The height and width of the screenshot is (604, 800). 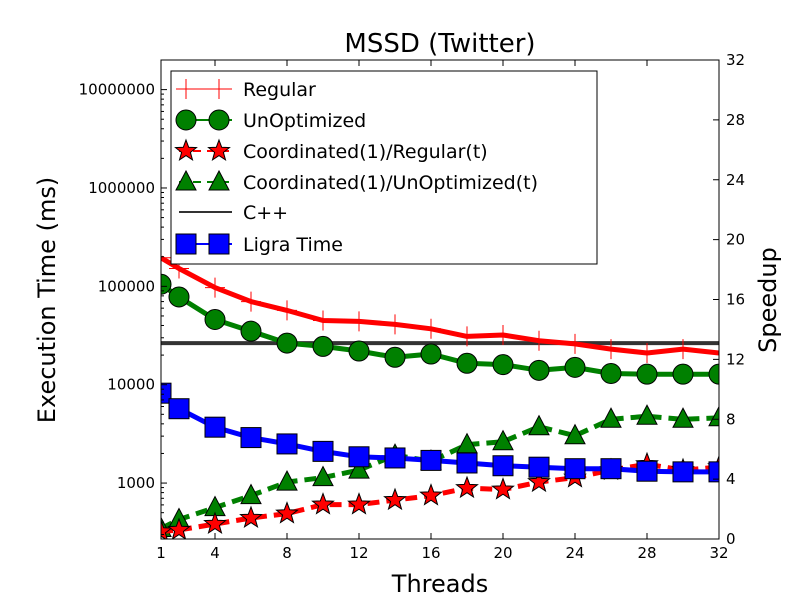 I want to click on series-line, so click(x=440, y=472).